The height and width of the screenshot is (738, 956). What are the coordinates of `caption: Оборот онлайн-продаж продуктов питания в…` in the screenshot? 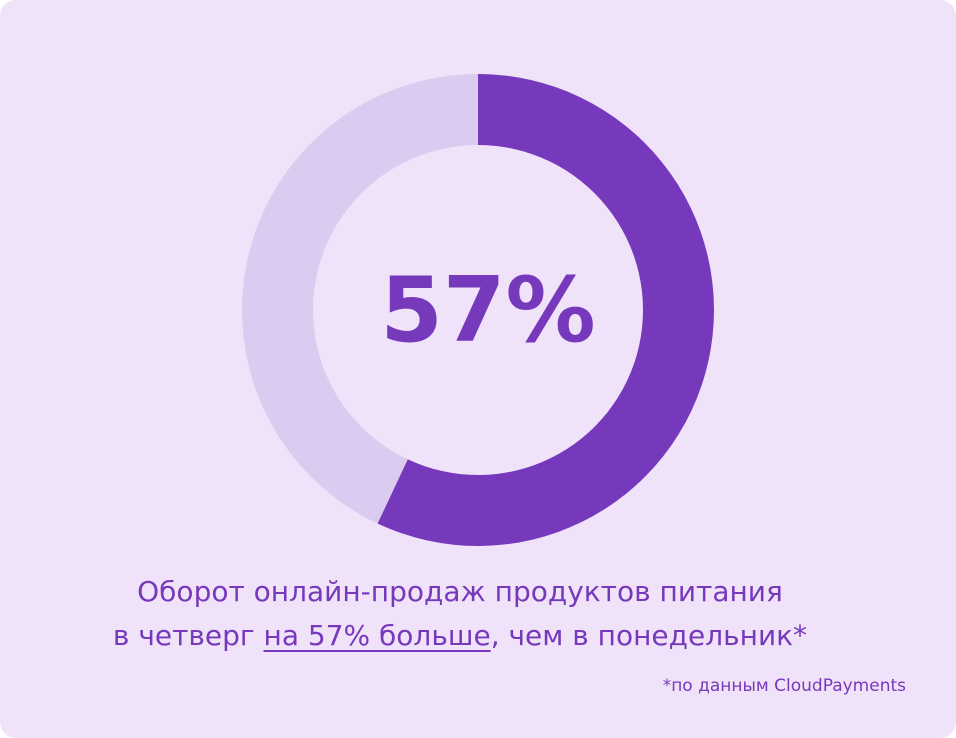 It's located at (460, 614).